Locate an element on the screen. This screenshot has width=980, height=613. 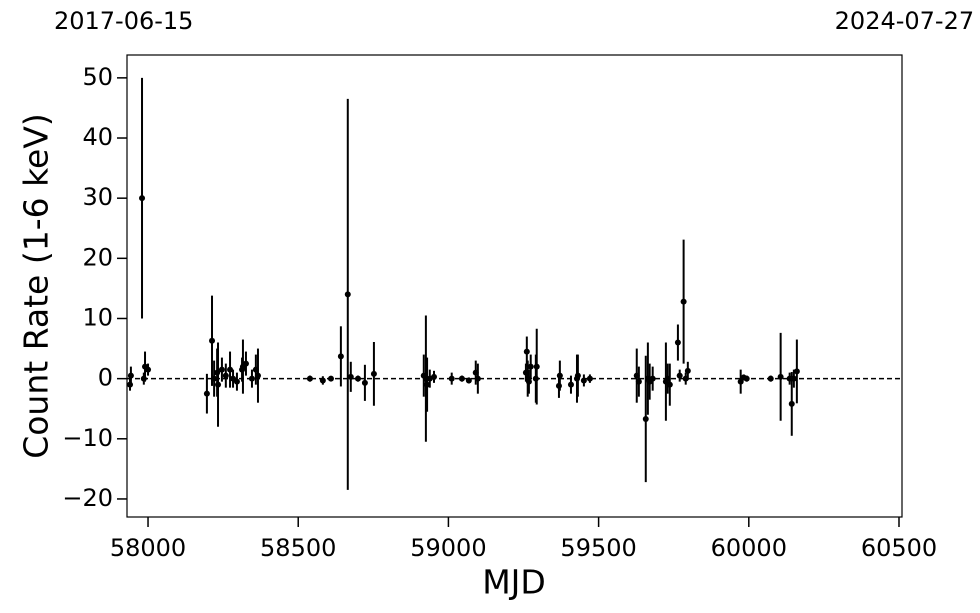
y-tick-label: 30 is located at coordinates (97, 197).